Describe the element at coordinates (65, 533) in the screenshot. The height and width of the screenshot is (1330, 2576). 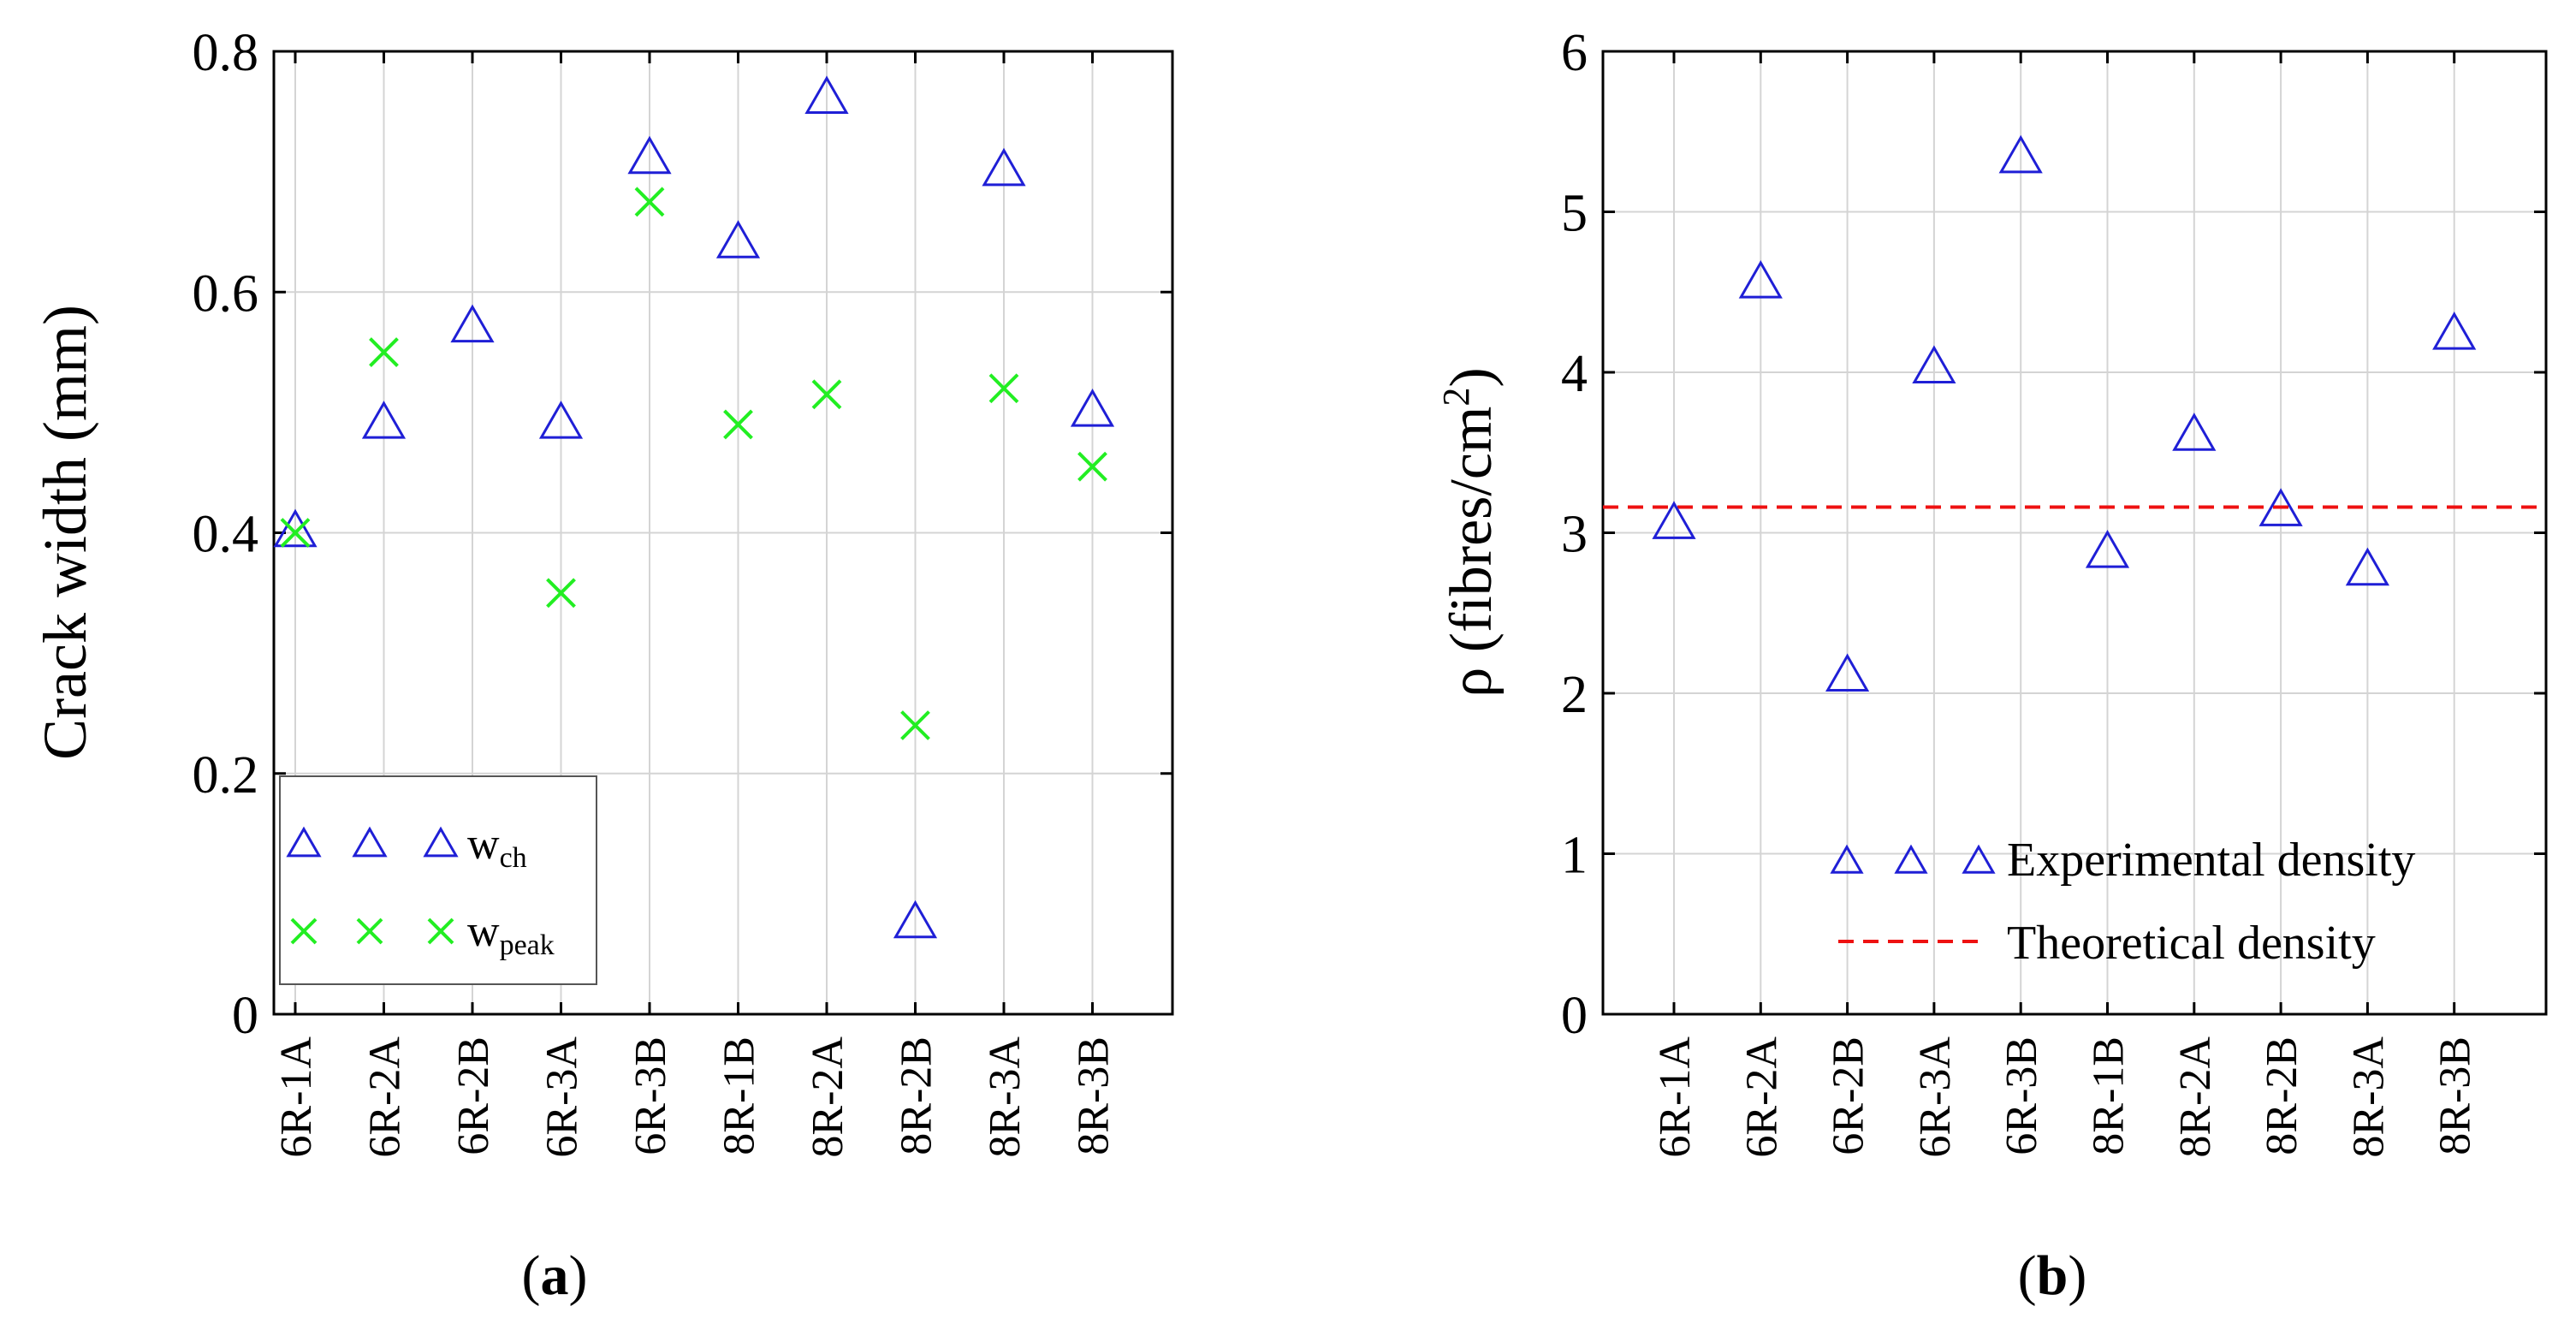
I see `panel-a-y-axis-label: Crack width (mm)` at that location.